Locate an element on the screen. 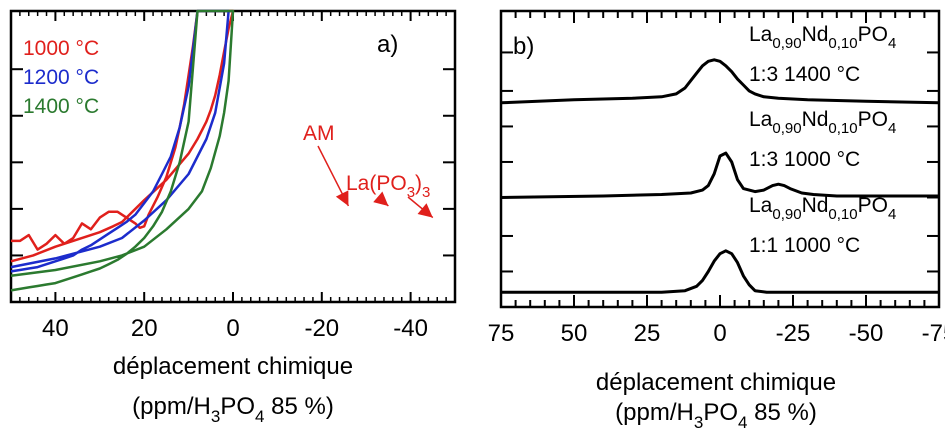  panel-a-annotations: AM La(PO3)3 is located at coordinates (368, 170).